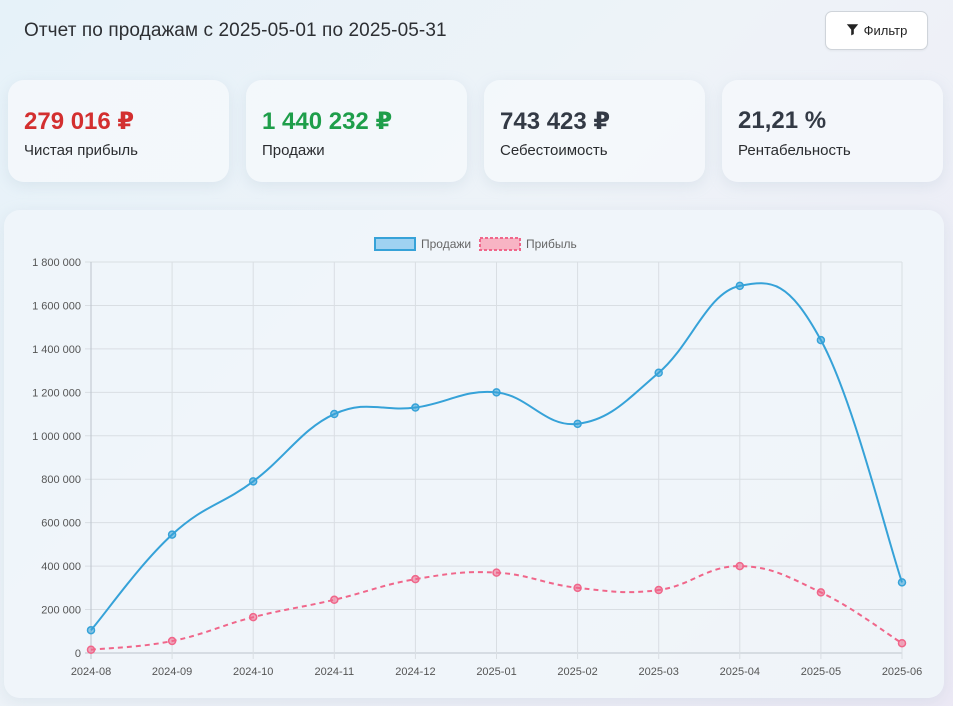 Image resolution: width=953 pixels, height=706 pixels. I want to click on x-tick-label: 2025-04, so click(740, 672).